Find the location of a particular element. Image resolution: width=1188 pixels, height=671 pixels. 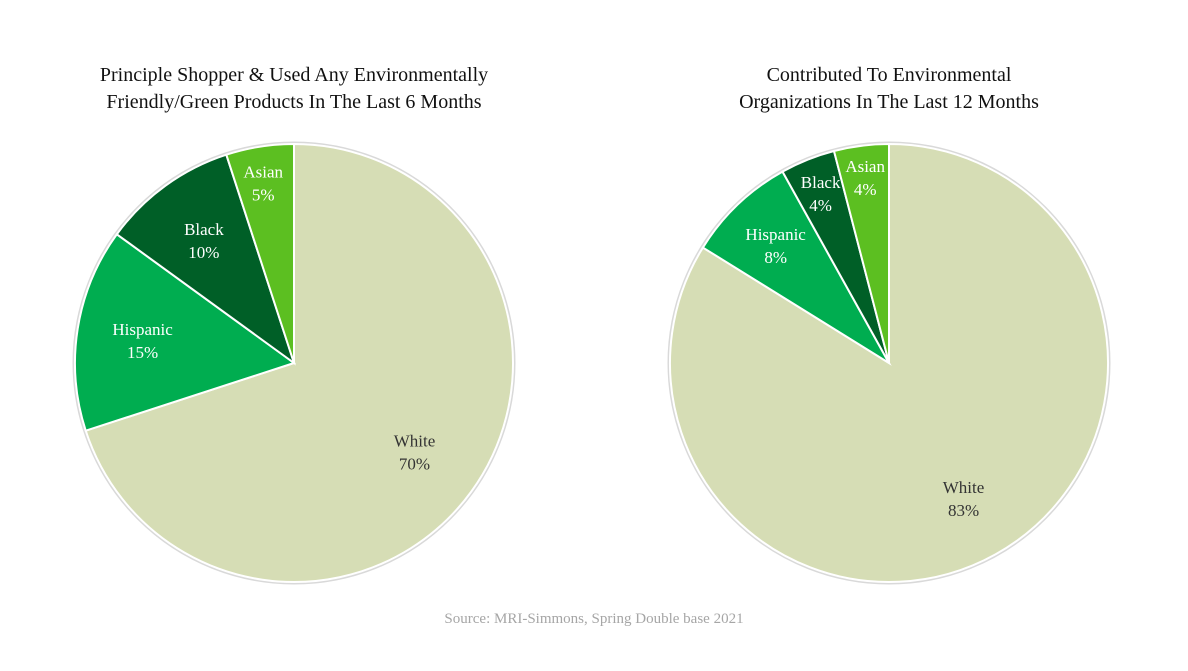

chart-title-line: Organizations In The Last 12 Months is located at coordinates (889, 102).